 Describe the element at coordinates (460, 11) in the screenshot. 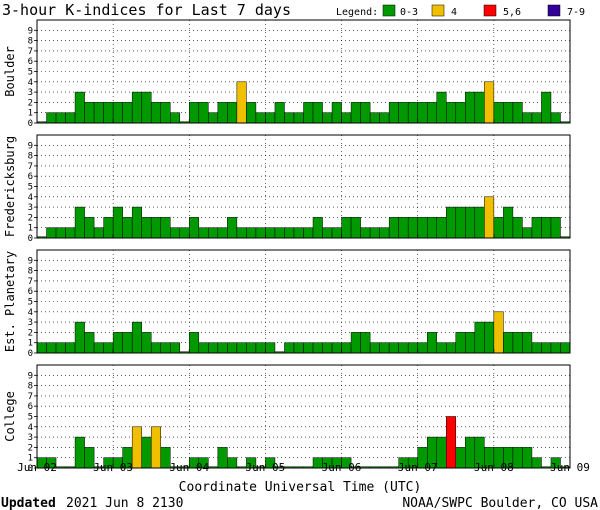

I see `legend: Legend: 0-3 4 5,6 7-9` at that location.